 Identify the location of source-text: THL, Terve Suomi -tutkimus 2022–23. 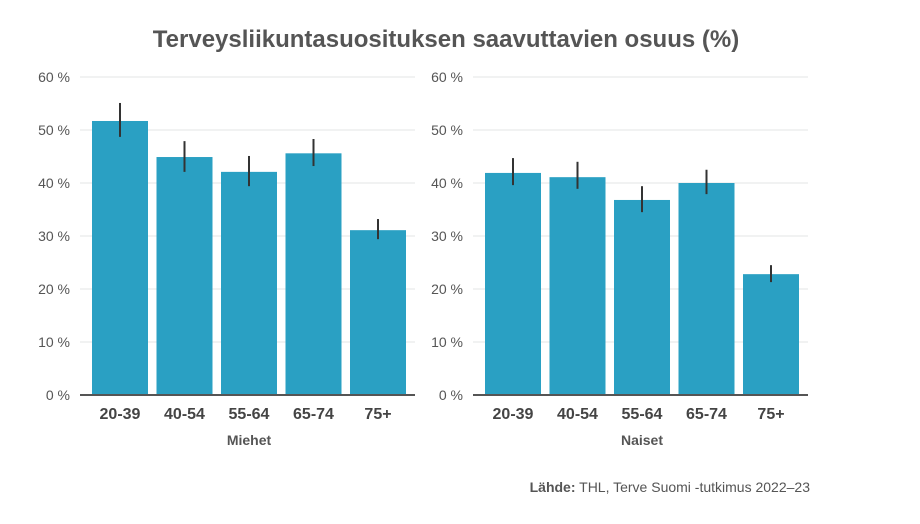
(693, 487).